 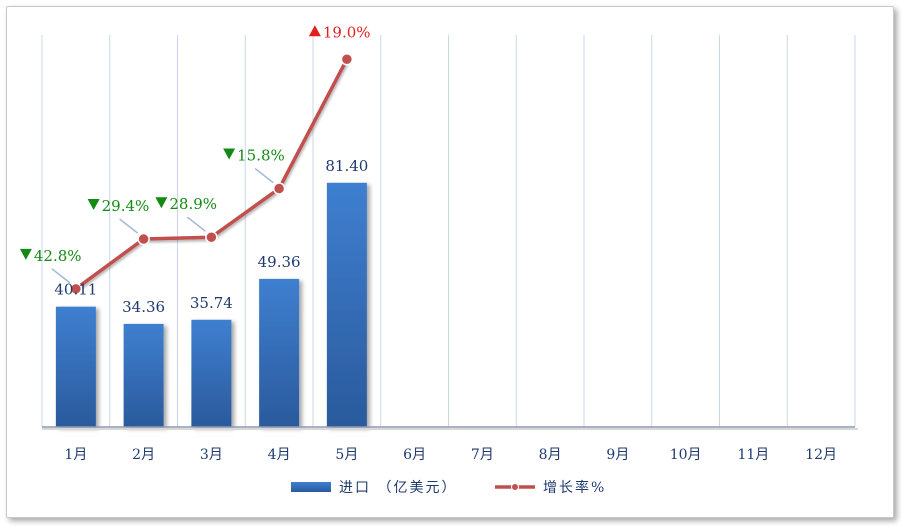 What do you see at coordinates (617, 455) in the screenshot?
I see `x-tick-label: 9月` at bounding box center [617, 455].